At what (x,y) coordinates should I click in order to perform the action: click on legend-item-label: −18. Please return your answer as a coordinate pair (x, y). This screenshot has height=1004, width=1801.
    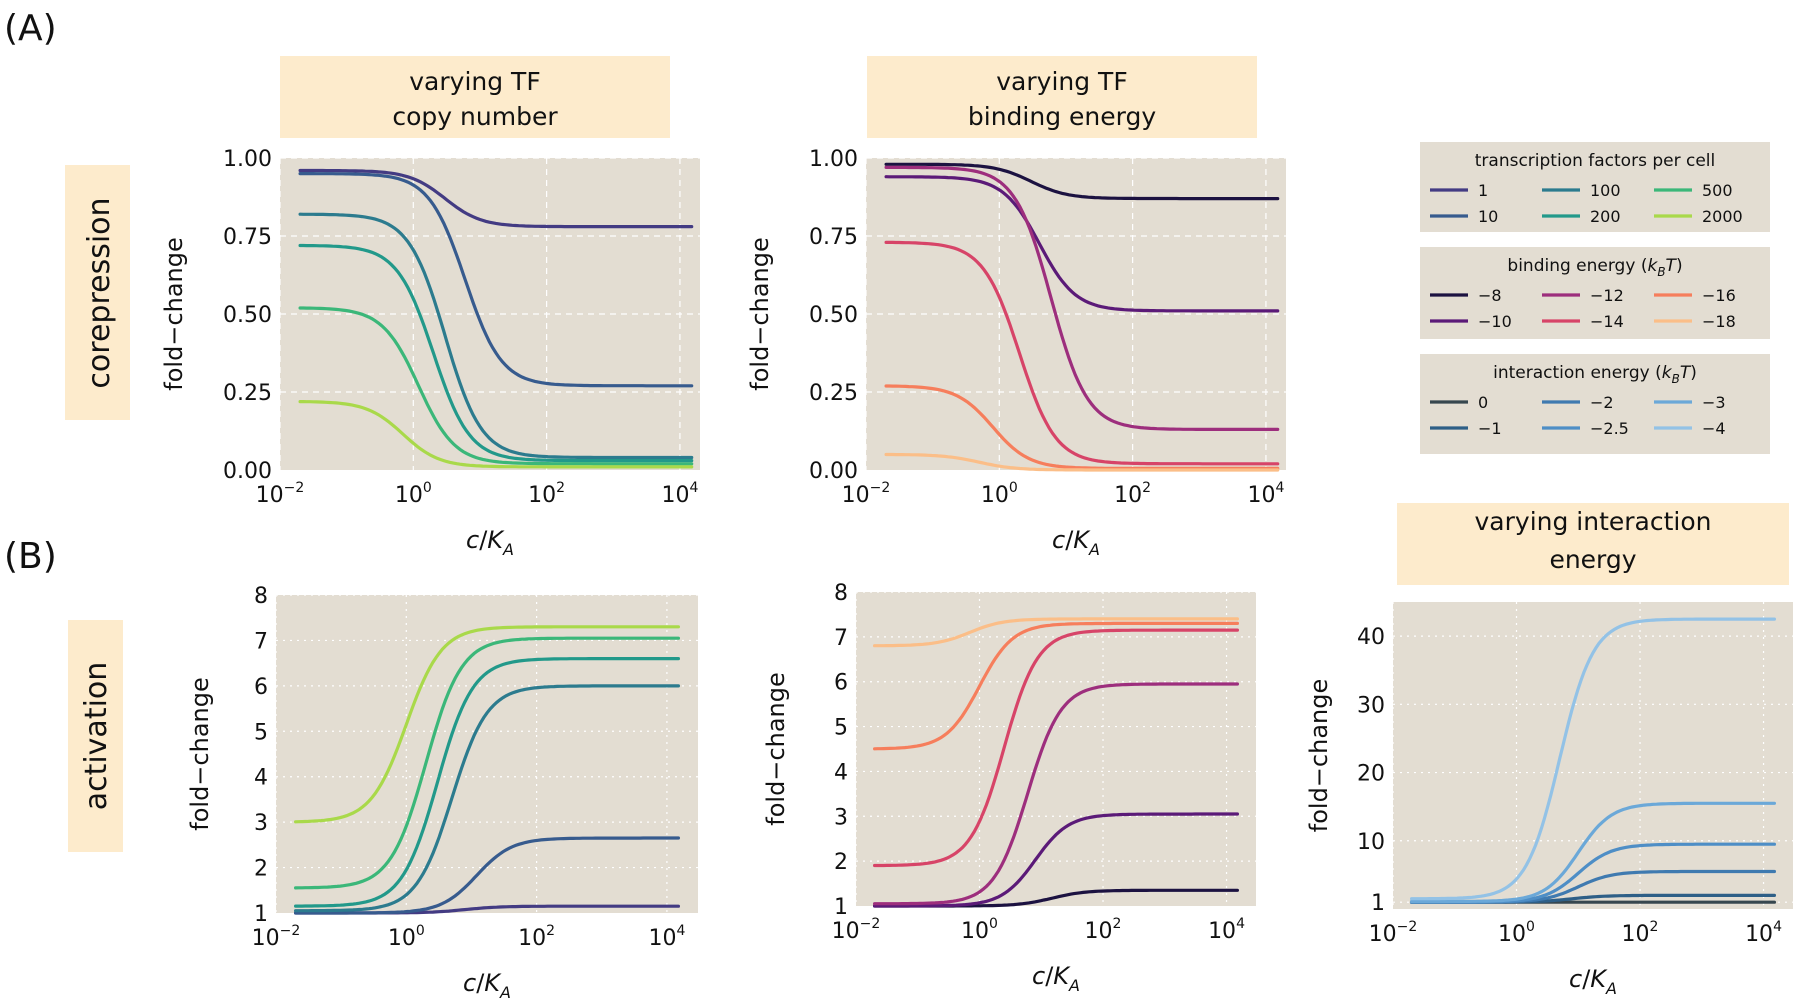
    Looking at the image, I should click on (1719, 321).